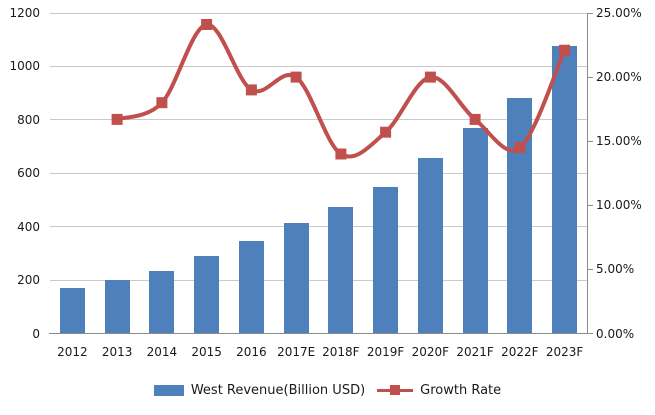  Describe the element at coordinates (615, 269) in the screenshot. I see `y-axis-right-tick-label: 5.00%` at that location.